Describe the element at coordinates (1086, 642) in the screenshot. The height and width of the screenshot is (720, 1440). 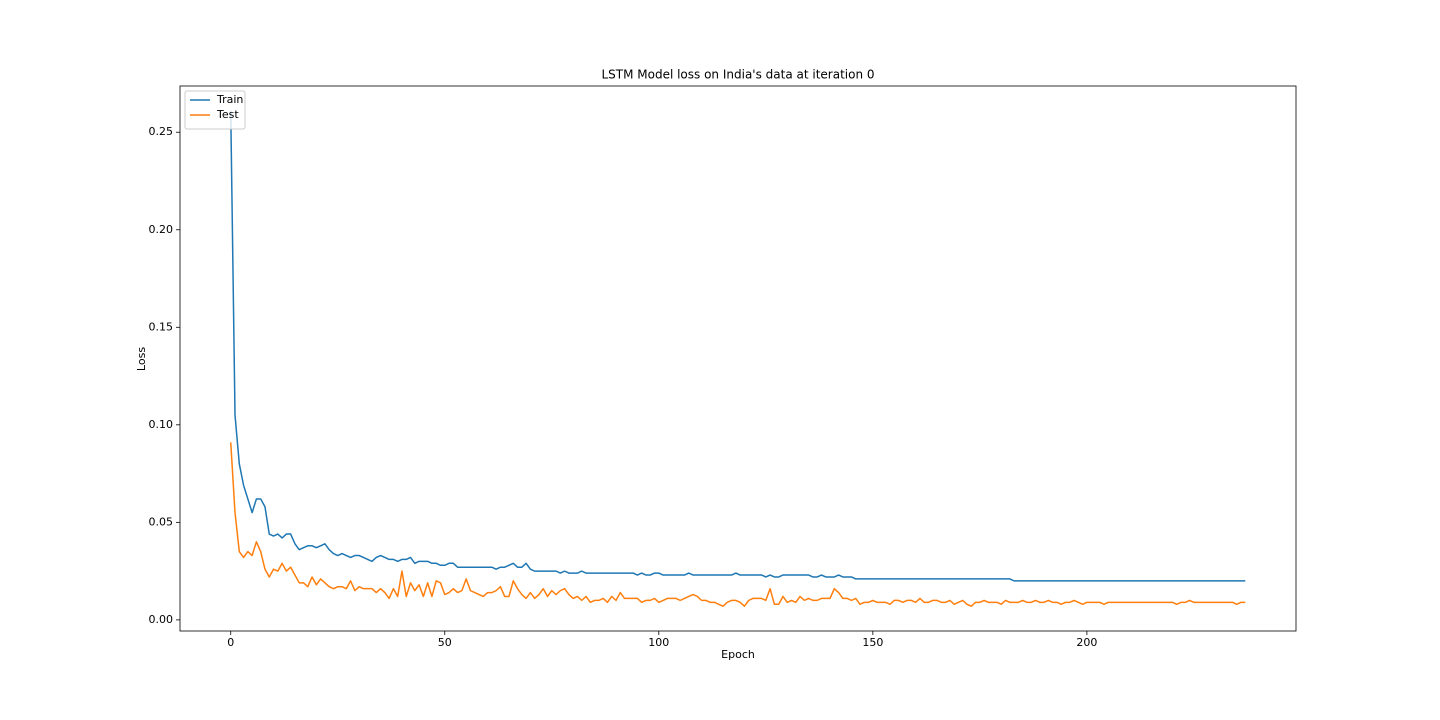
I see `x-tick-label: 200` at that location.